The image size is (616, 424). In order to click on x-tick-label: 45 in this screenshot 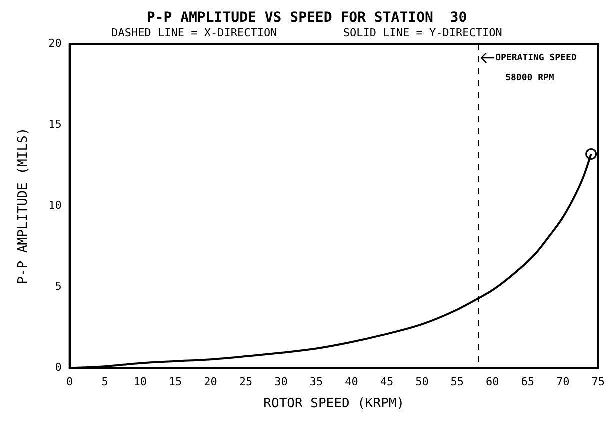, I will do `click(387, 382)`.